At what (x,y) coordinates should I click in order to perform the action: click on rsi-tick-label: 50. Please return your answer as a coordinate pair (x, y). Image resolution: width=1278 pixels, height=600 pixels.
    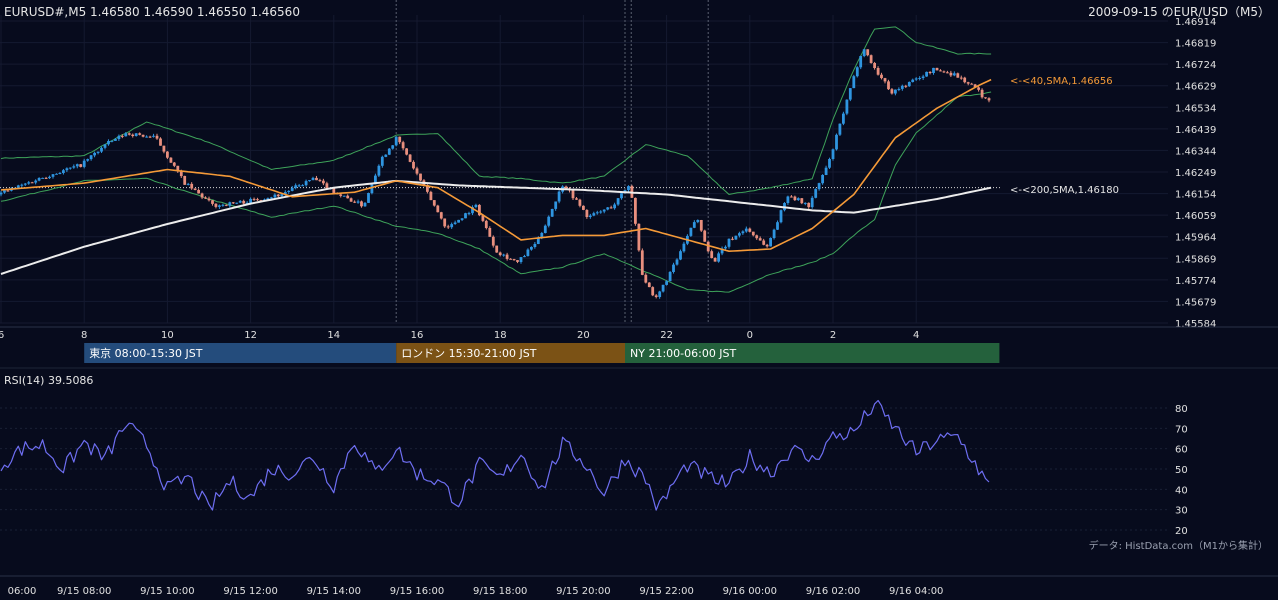
    Looking at the image, I should click on (1181, 470).